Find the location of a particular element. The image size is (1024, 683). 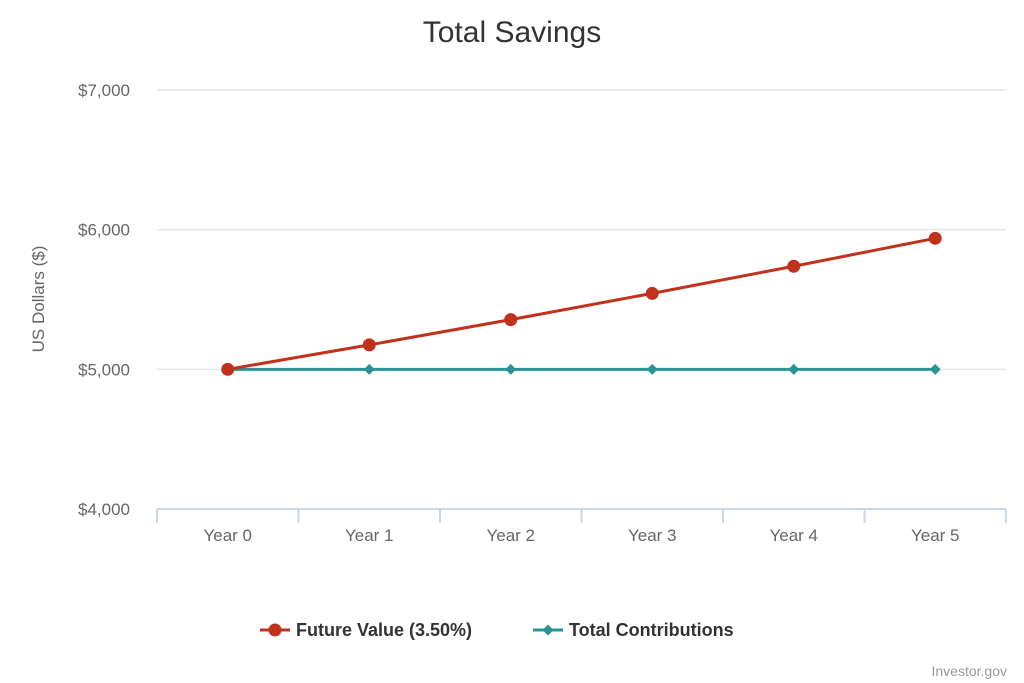

series-line is located at coordinates (581, 303).